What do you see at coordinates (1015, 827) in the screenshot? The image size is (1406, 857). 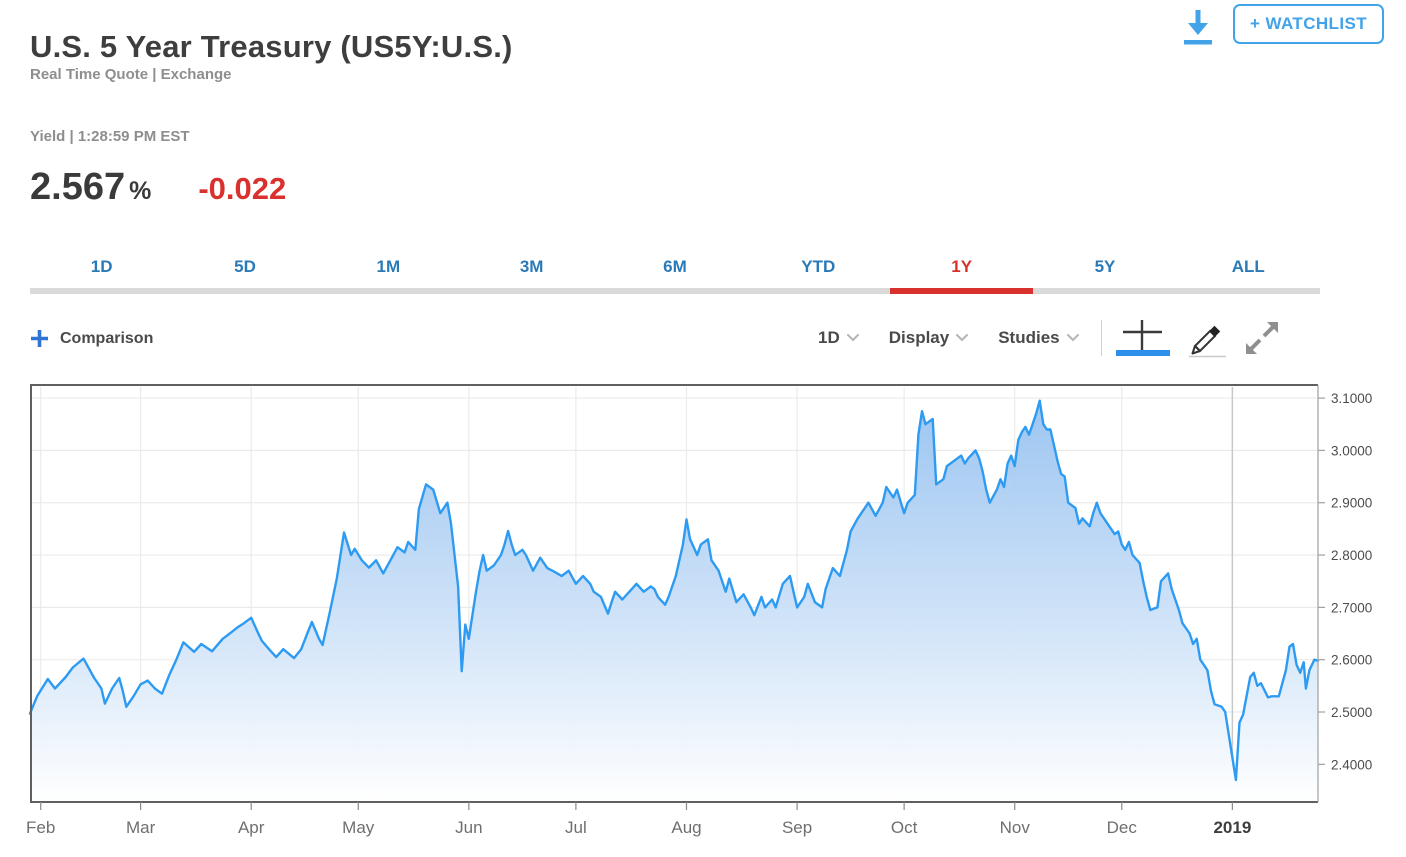 I see `x-axis-label: Nov` at bounding box center [1015, 827].